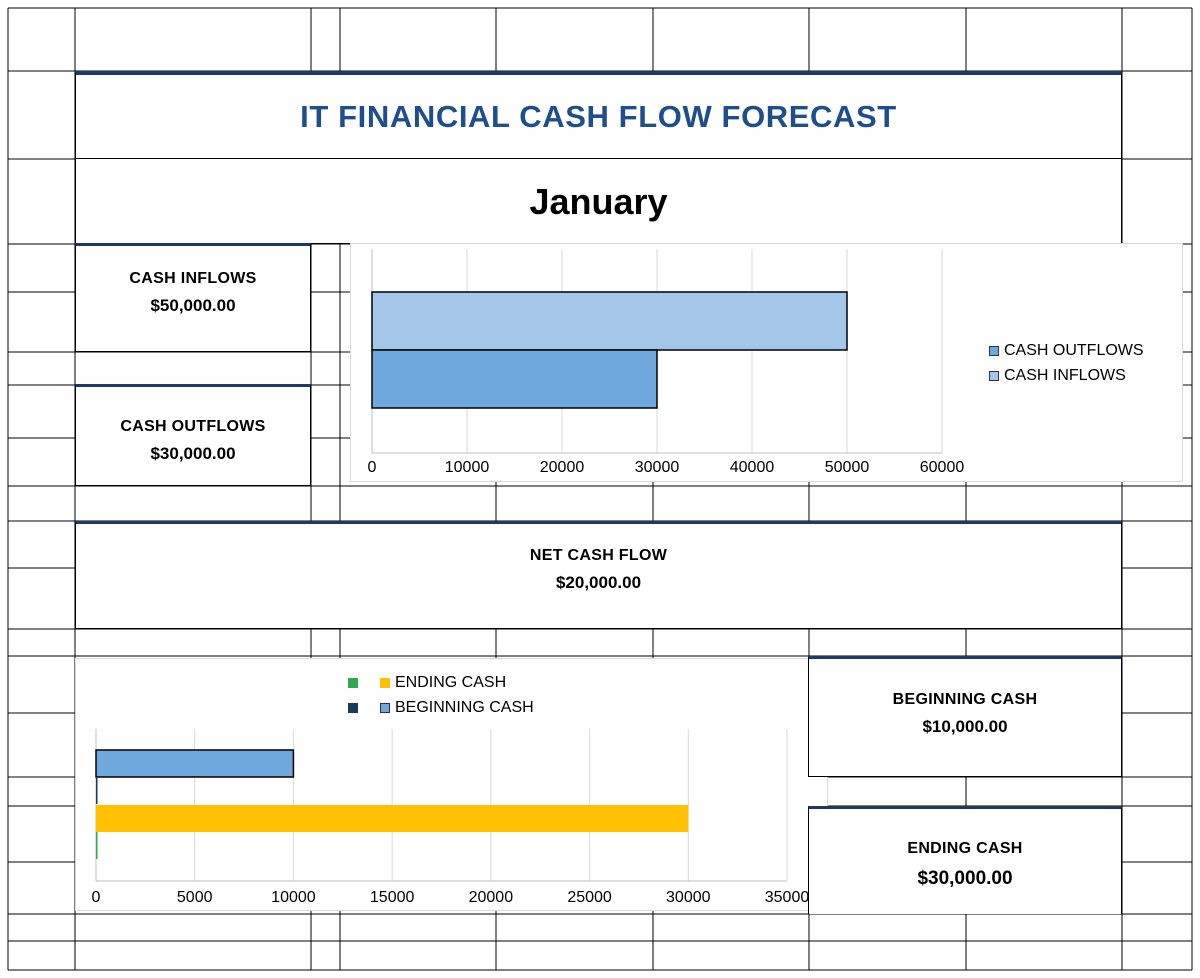 The height and width of the screenshot is (978, 1200). I want to click on legend-label-inflows: CASH INFLOWS, so click(1065, 375).